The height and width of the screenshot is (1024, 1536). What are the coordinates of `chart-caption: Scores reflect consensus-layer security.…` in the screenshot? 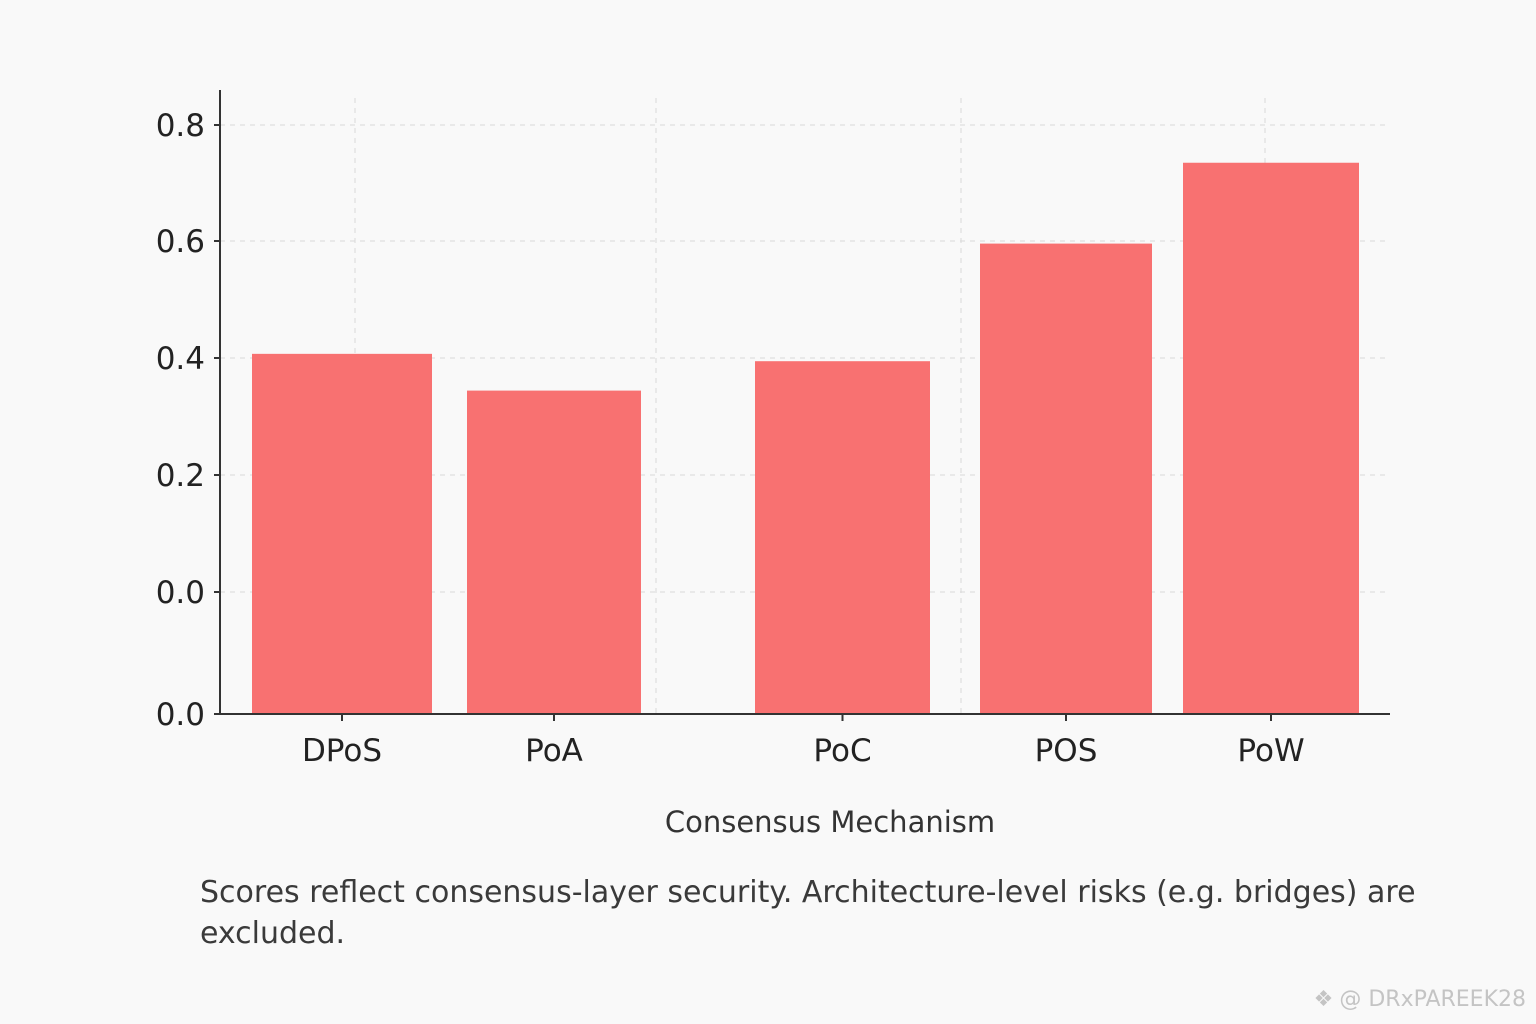 It's located at (808, 913).